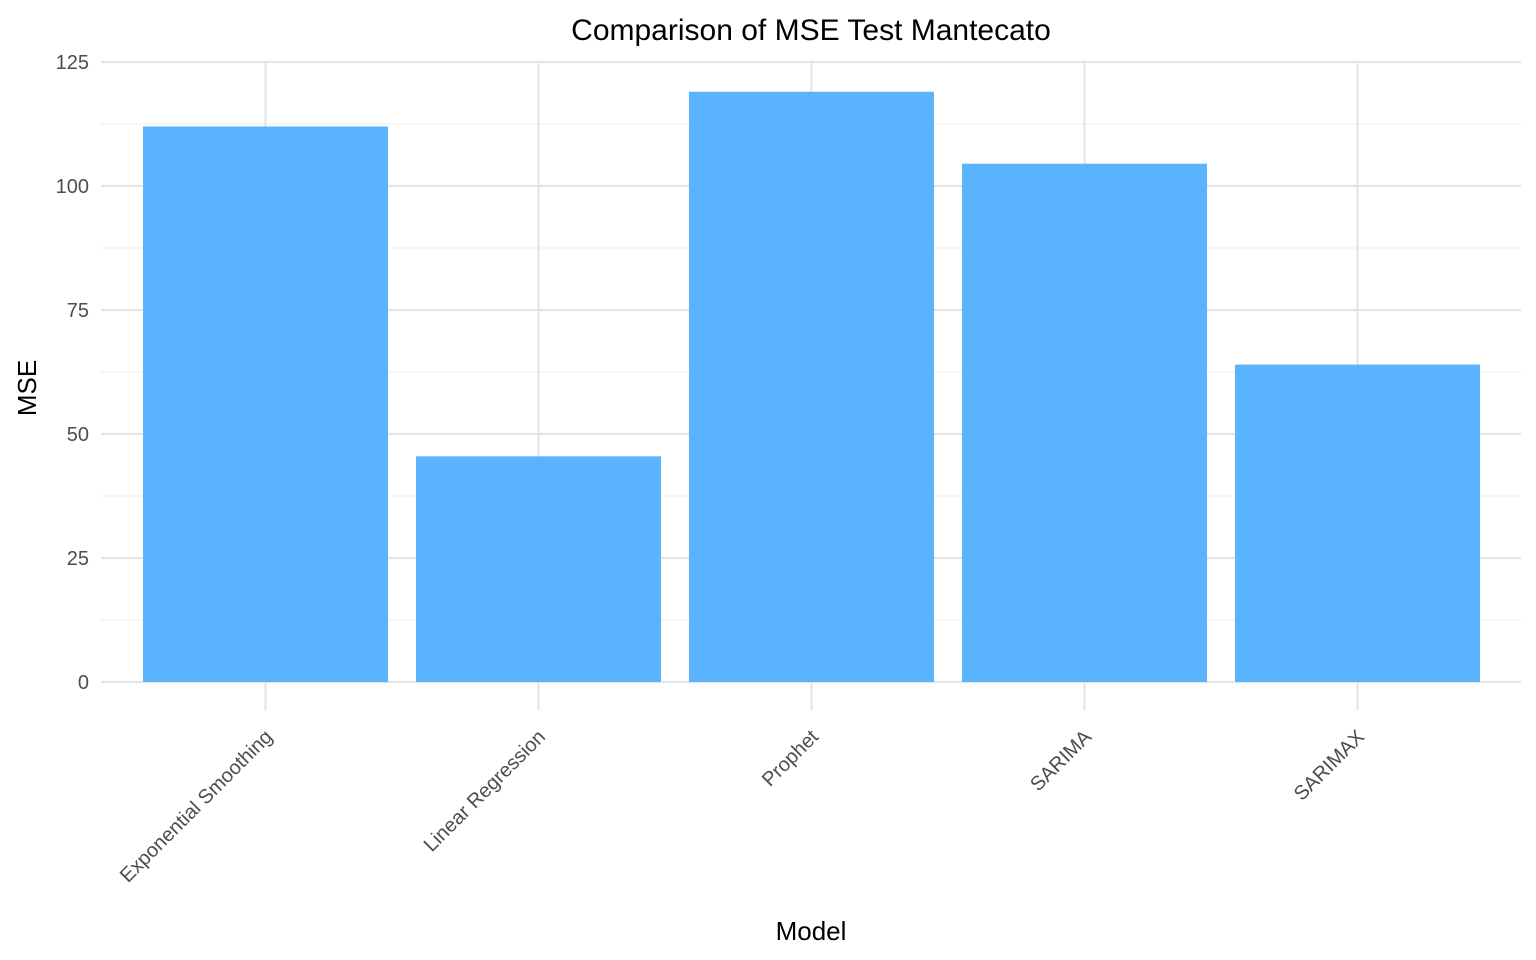 This screenshot has height=960, width=1536. I want to click on x-tick-label: SARIMA, so click(1061, 761).